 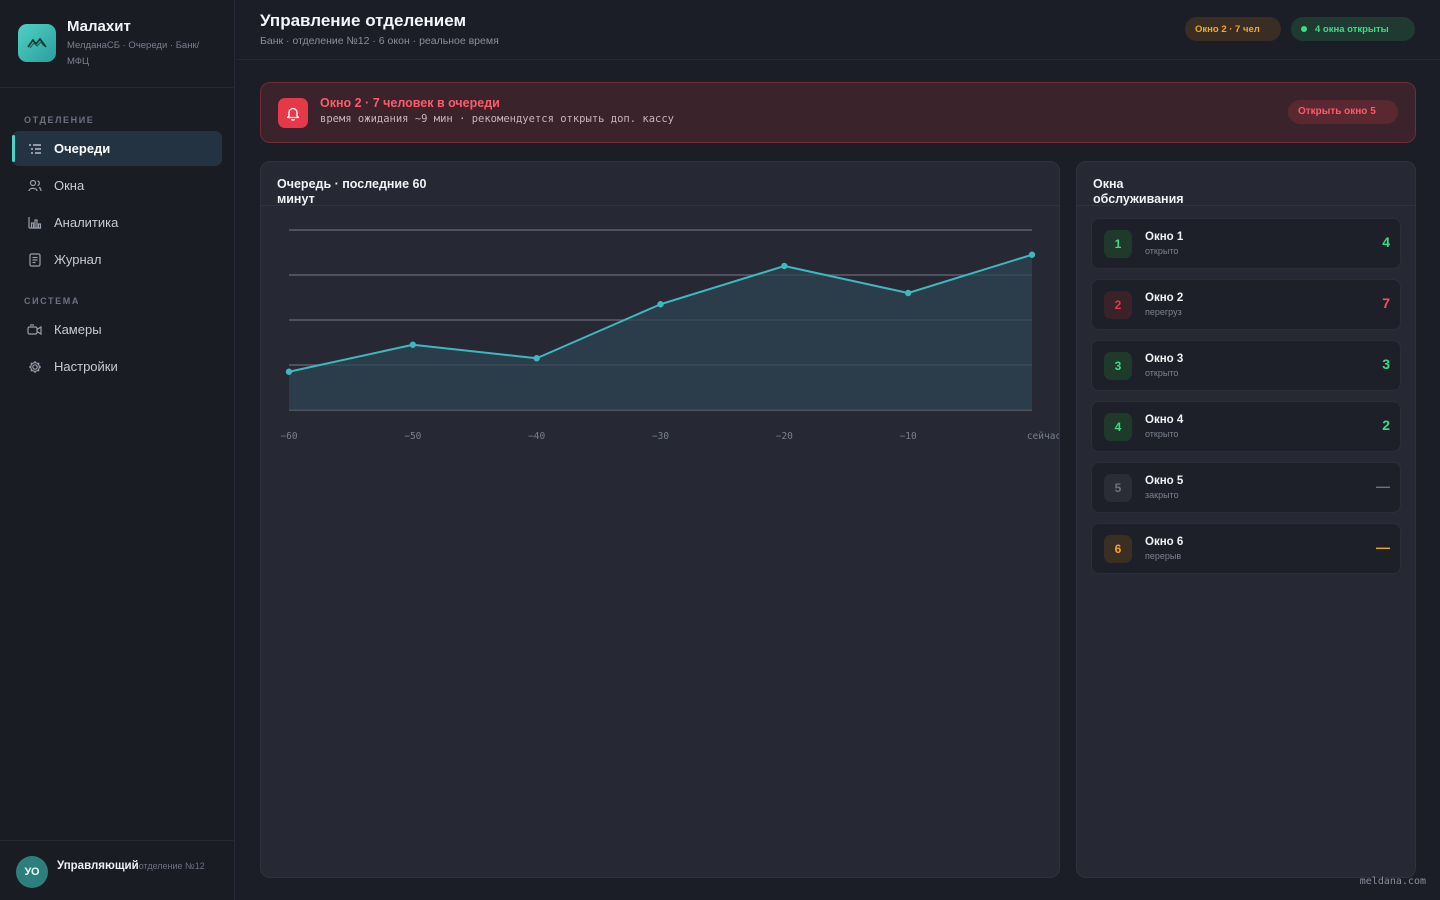 I want to click on bar-chart-icon, so click(x=34, y=222).